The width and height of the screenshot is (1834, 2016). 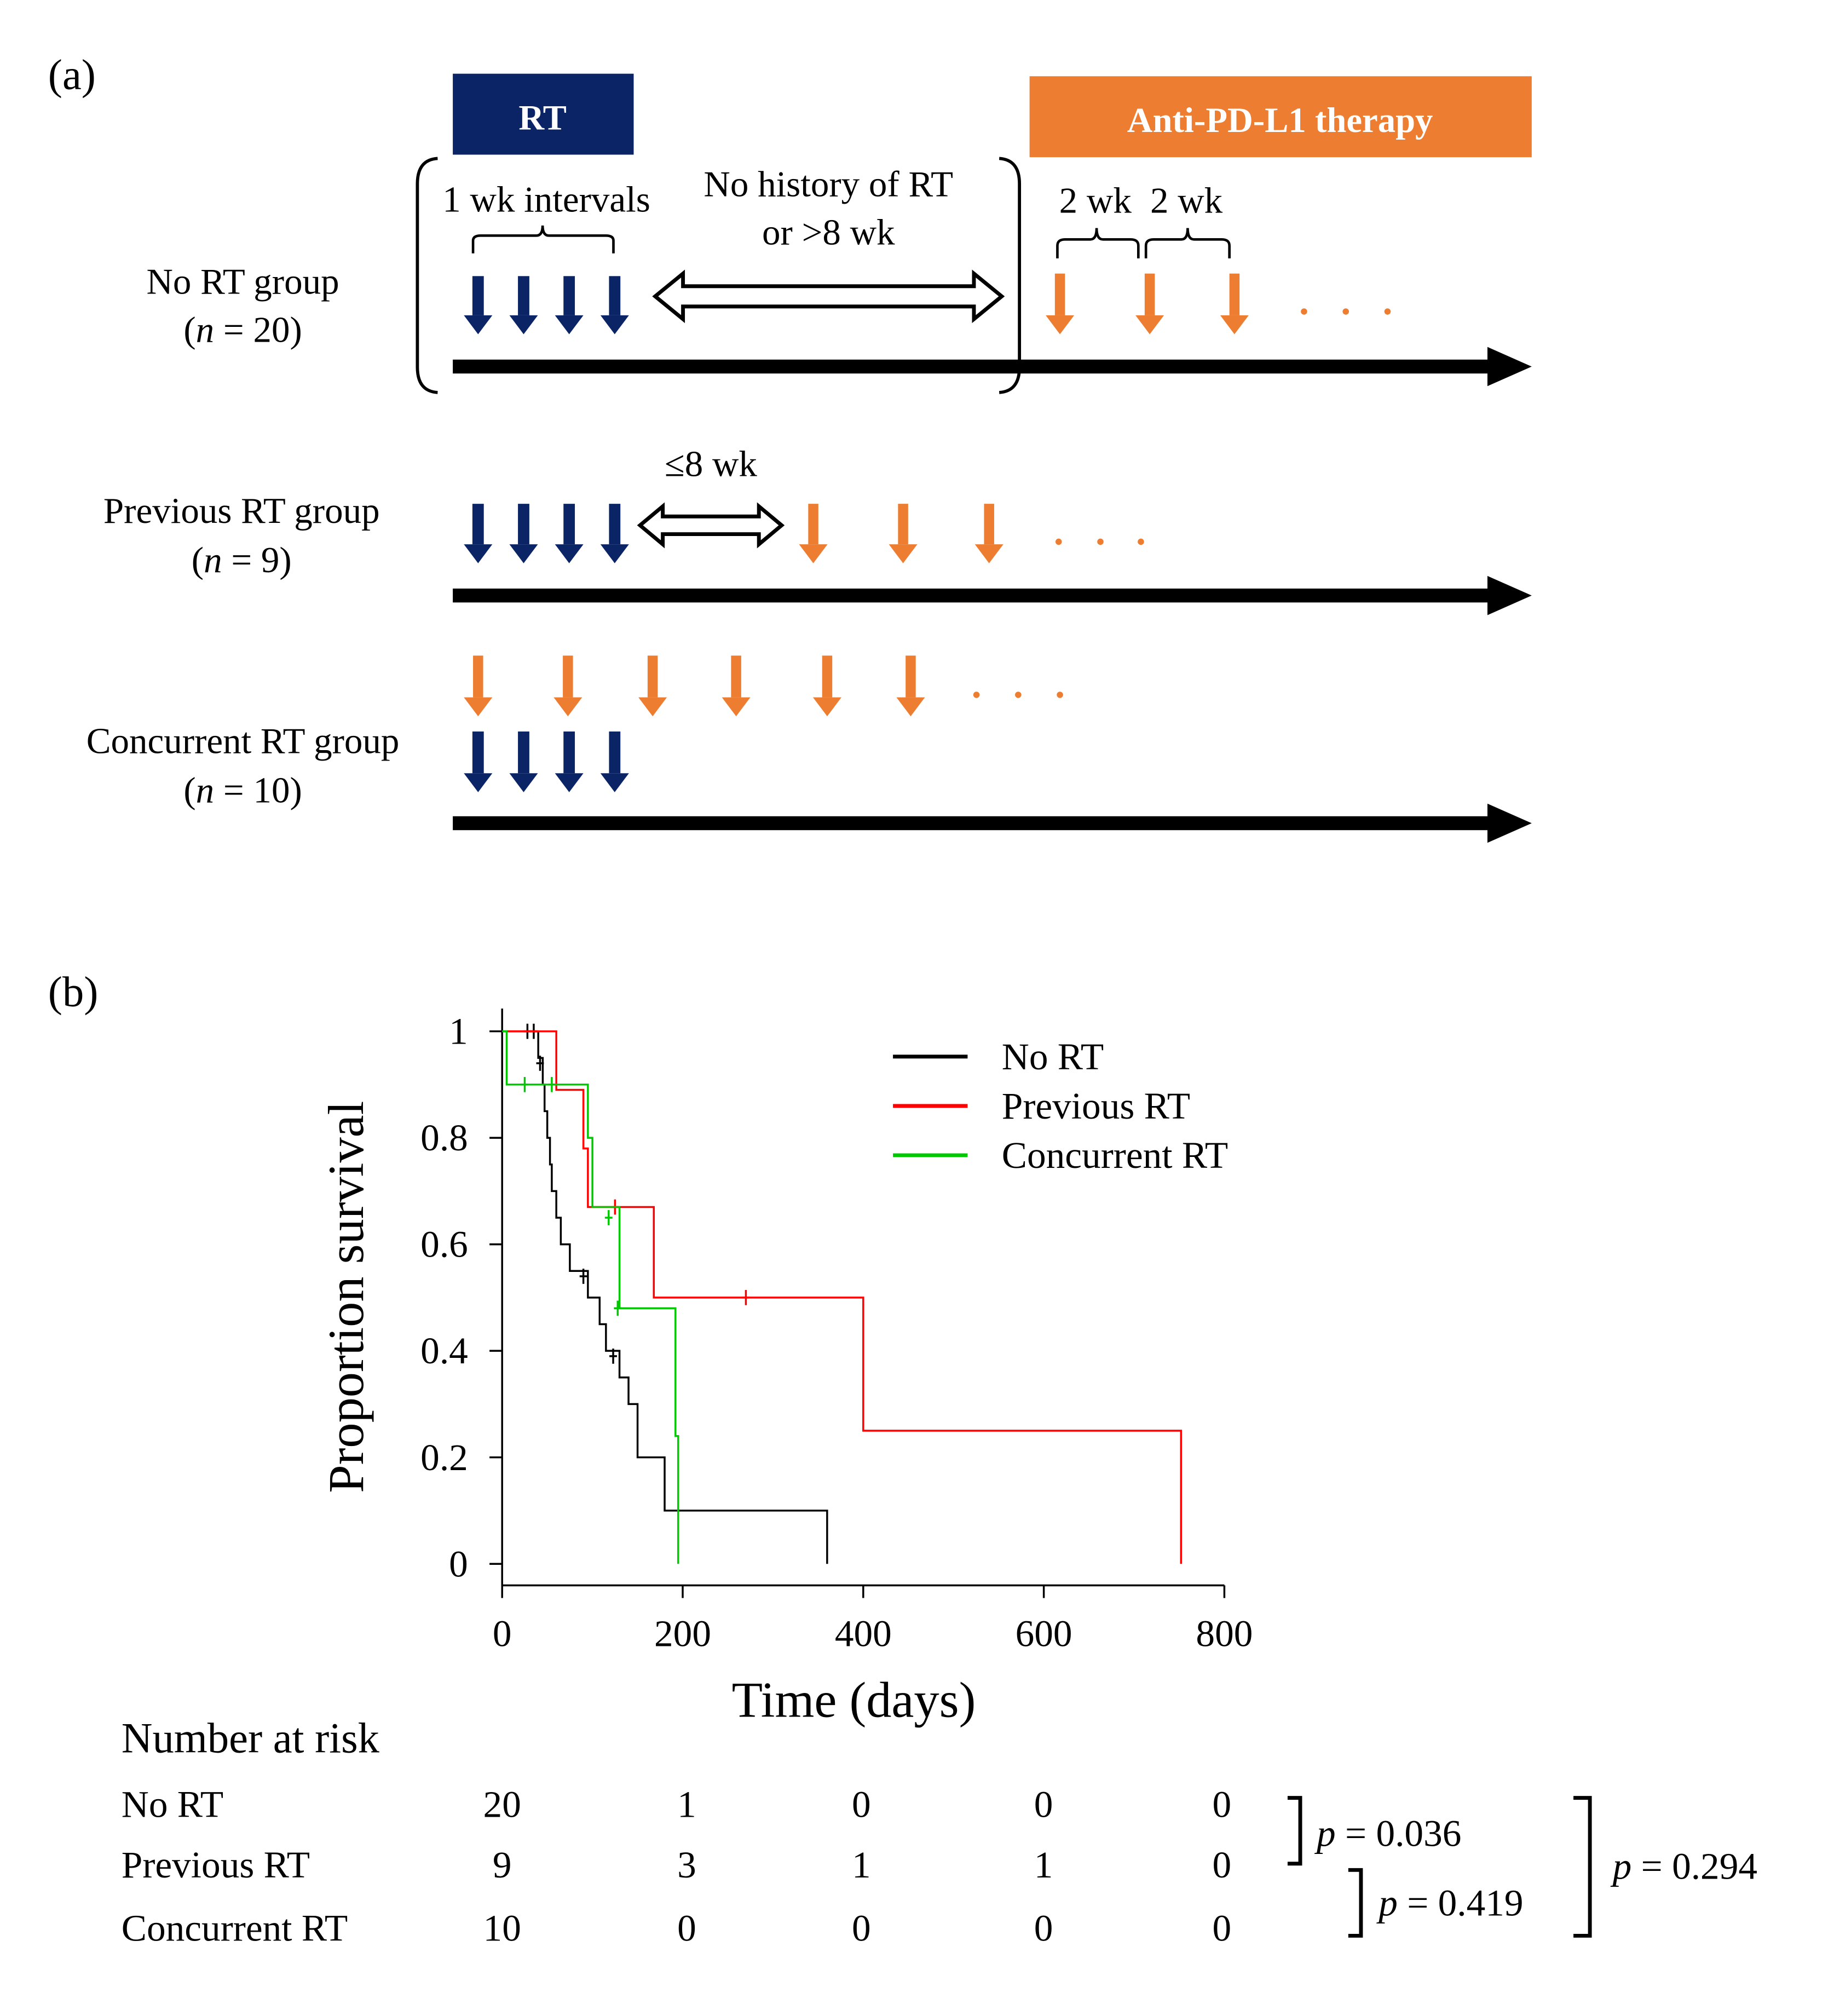 What do you see at coordinates (828, 232) in the screenshot?
I see `no-history-line2: or >8 wk` at bounding box center [828, 232].